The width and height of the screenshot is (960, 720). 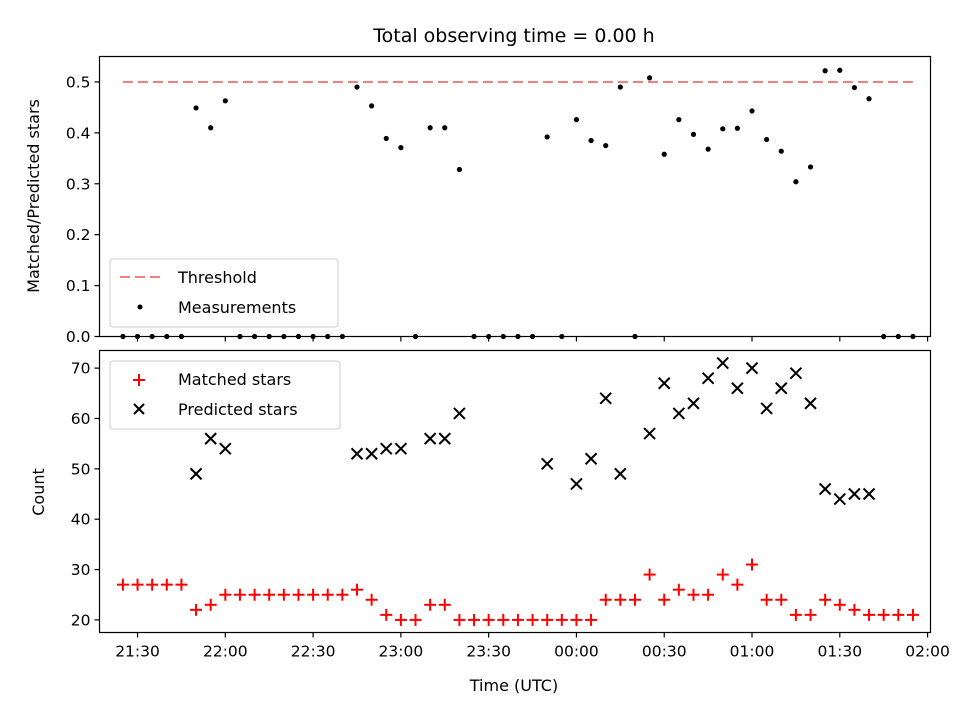 What do you see at coordinates (137, 652) in the screenshot?
I see `x-tick-label: 21:30` at bounding box center [137, 652].